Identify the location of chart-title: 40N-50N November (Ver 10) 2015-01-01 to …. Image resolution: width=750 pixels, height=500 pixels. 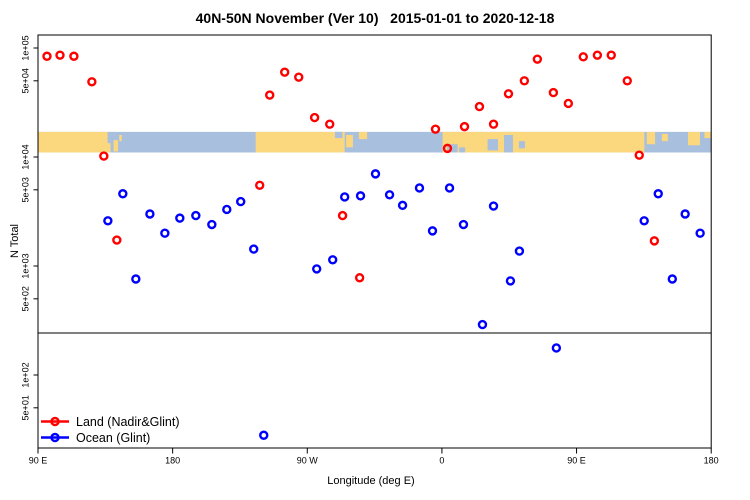
(375, 18).